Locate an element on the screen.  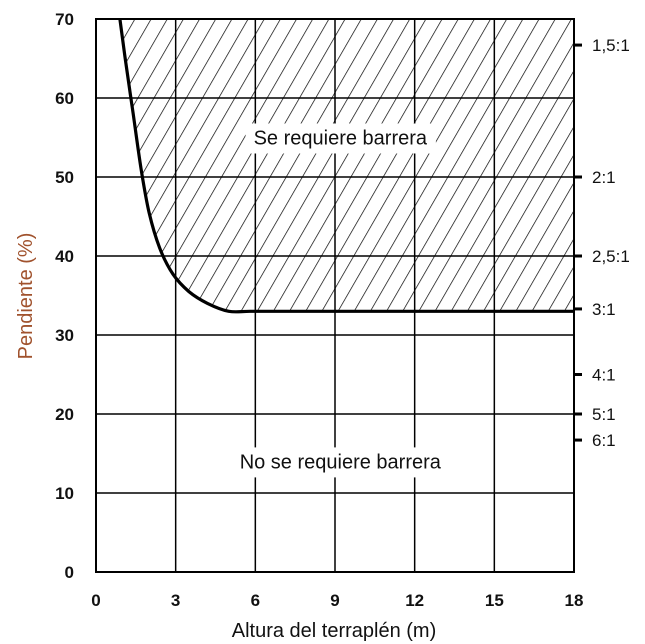
y-tick-label: 10 is located at coordinates (64, 493).